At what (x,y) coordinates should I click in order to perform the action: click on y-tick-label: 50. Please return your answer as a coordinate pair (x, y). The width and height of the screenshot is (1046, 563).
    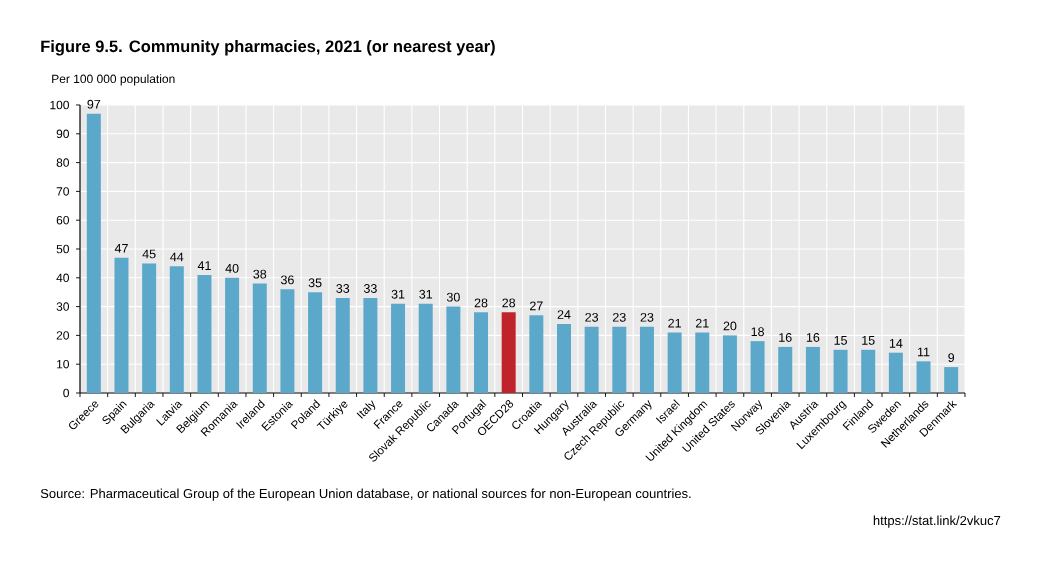
    Looking at the image, I should click on (63, 249).